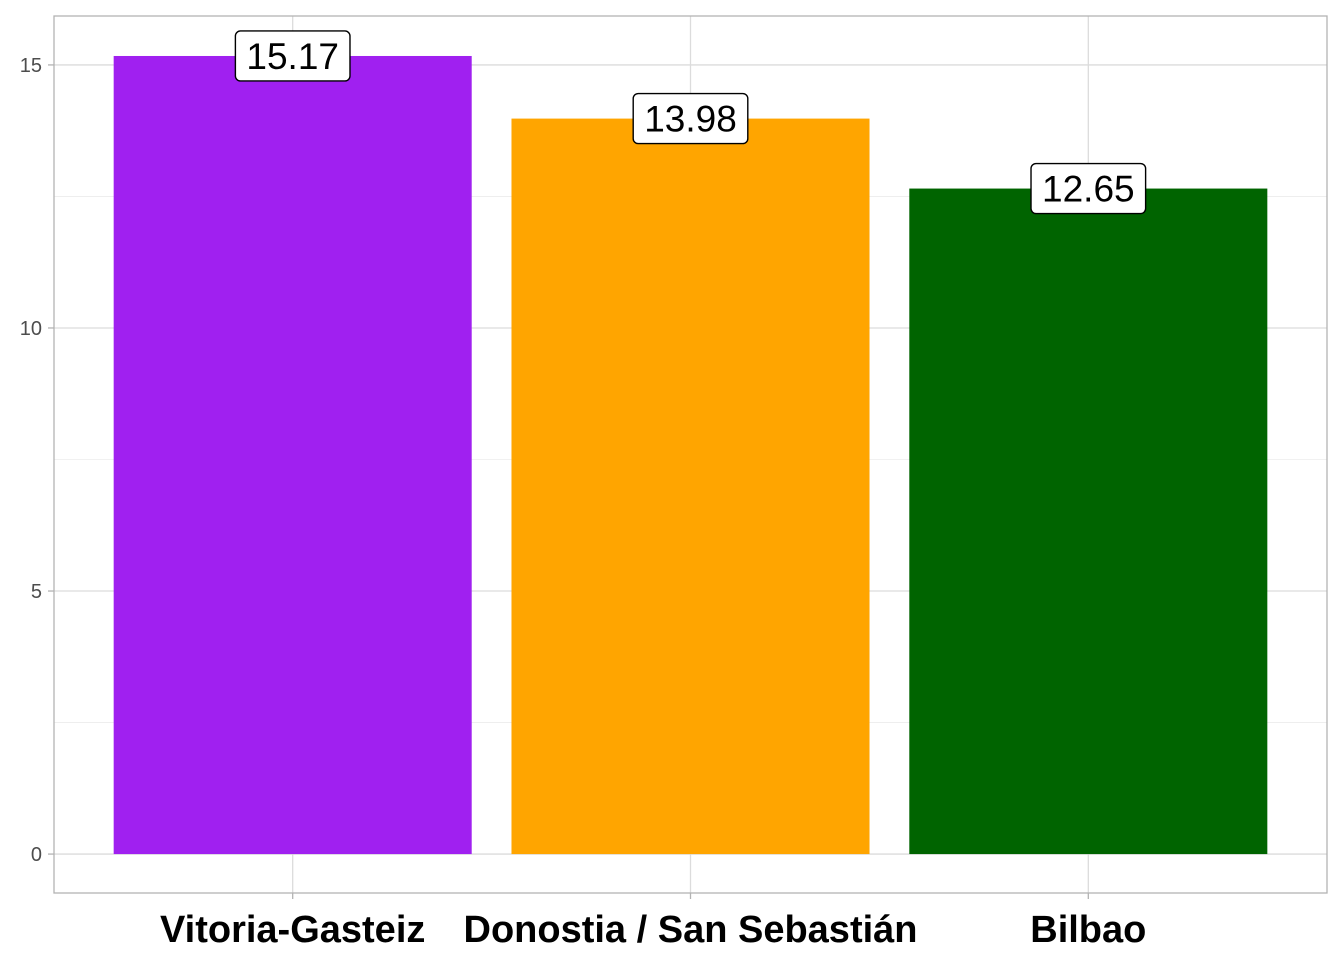 This screenshot has height=960, width=1344. Describe the element at coordinates (31, 329) in the screenshot. I see `y-tick-label: 10` at that location.